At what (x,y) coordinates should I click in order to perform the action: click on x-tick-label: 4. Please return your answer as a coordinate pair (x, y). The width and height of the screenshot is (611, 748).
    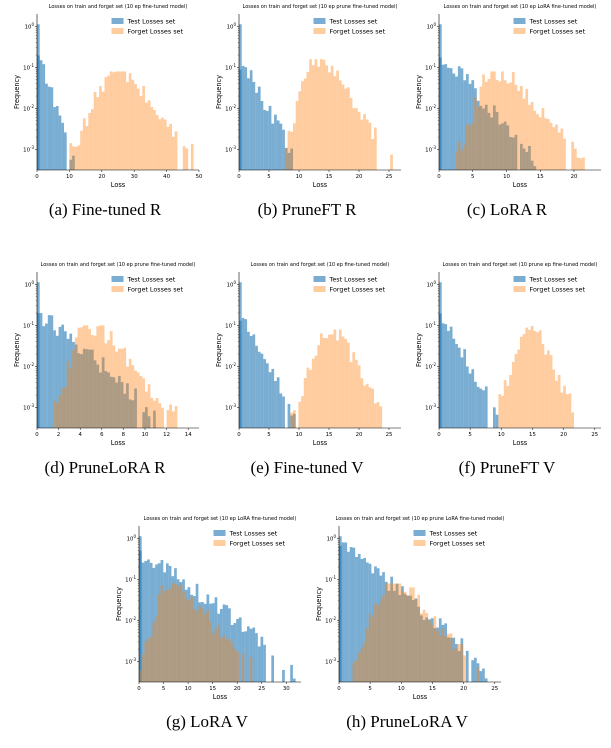
    Looking at the image, I should click on (80, 435).